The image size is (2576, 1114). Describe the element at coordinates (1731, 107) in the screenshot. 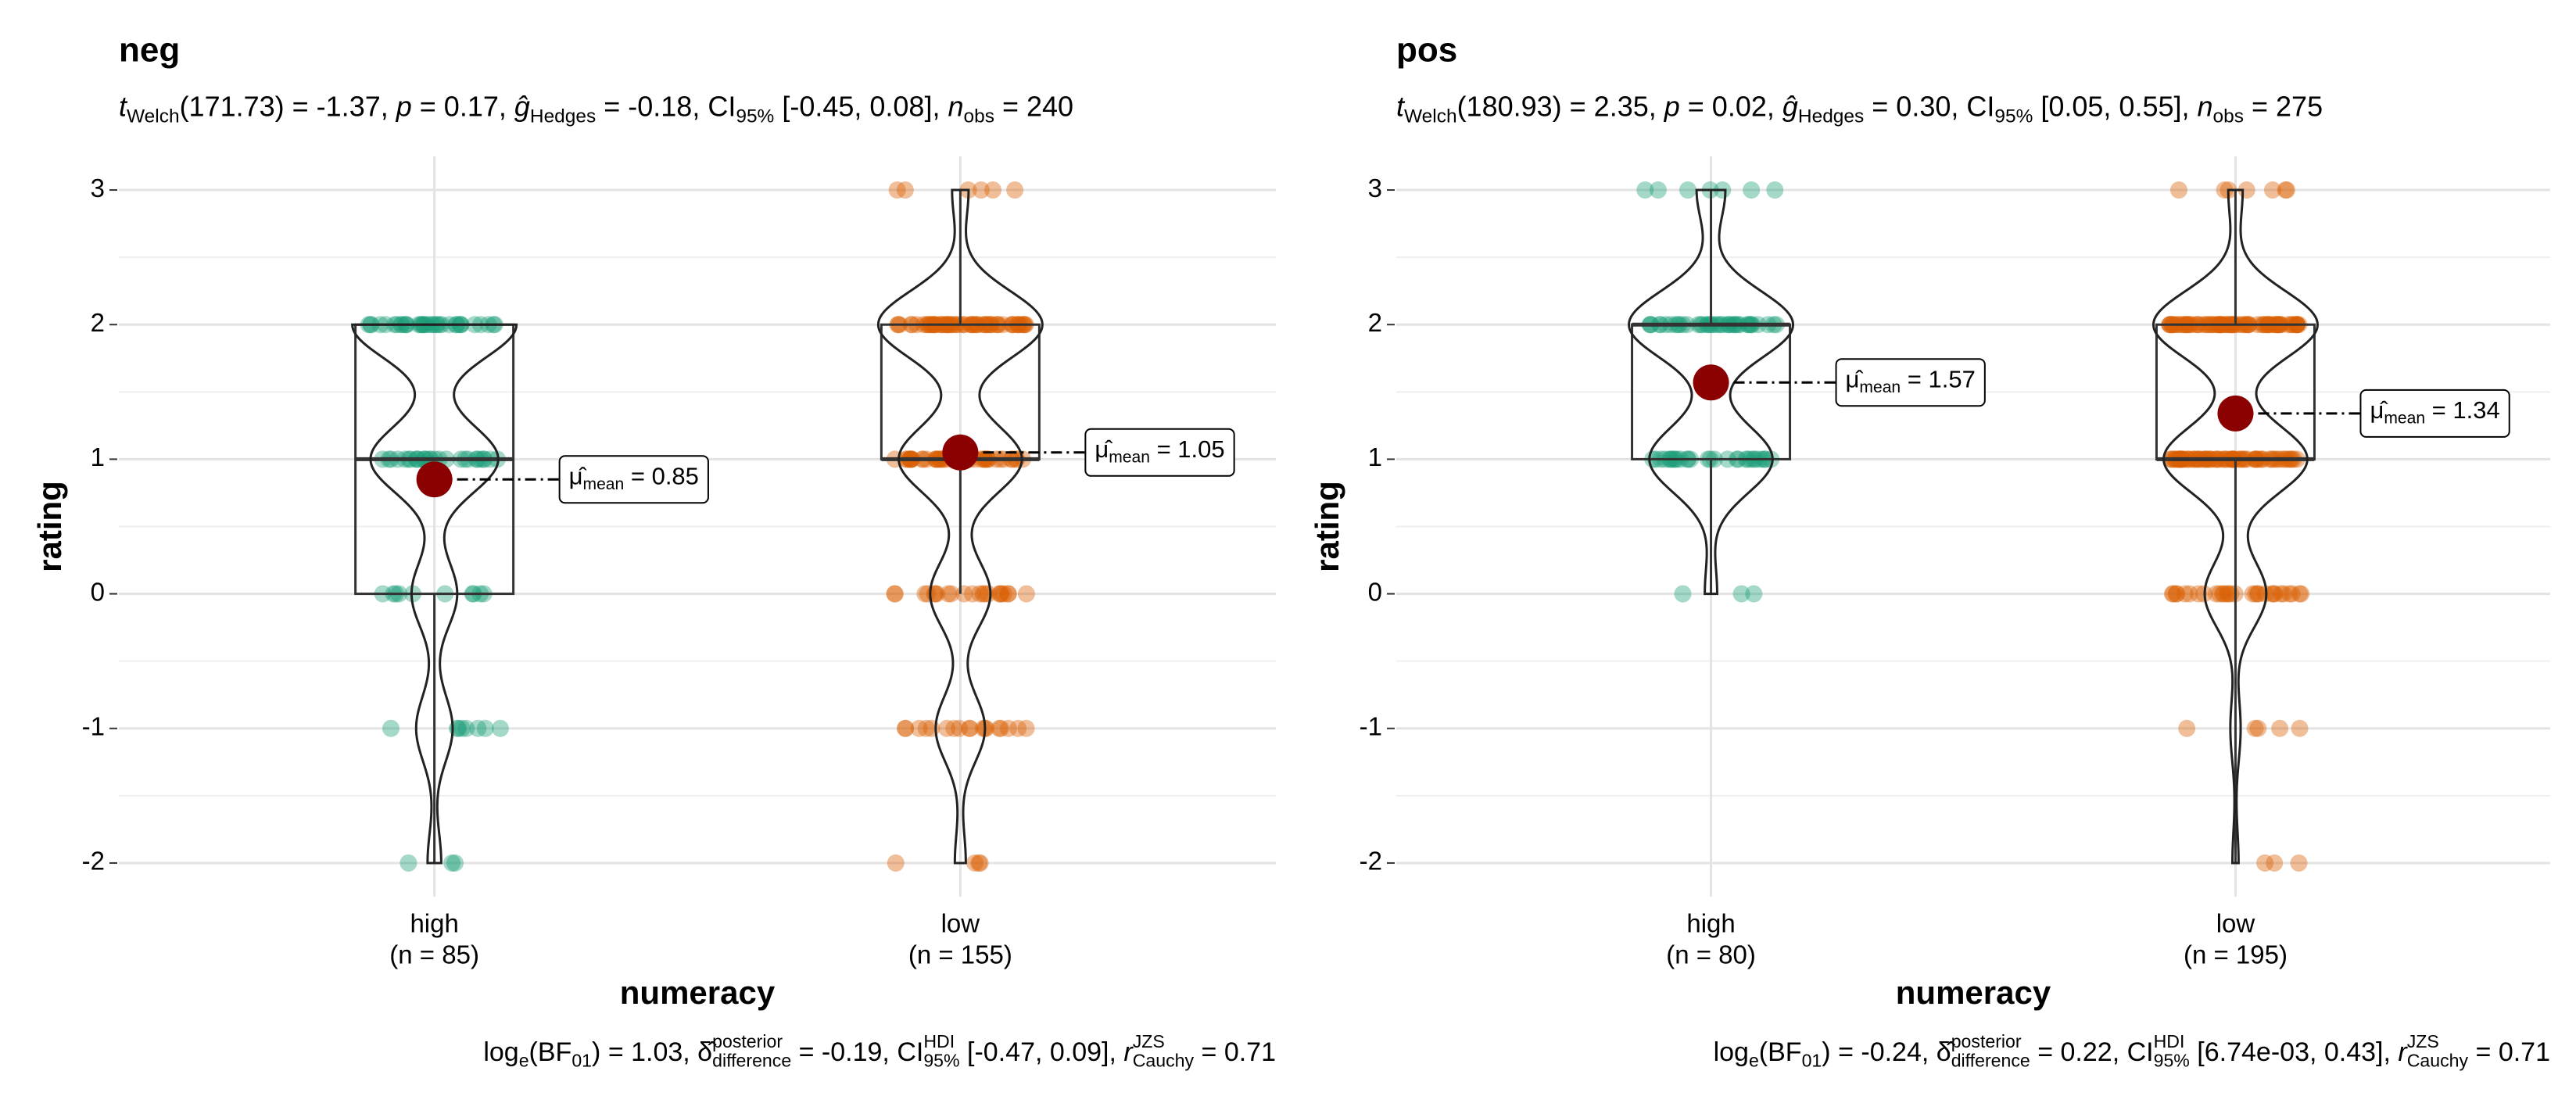

I see `chart-subtitle-part: = 0.02,` at that location.